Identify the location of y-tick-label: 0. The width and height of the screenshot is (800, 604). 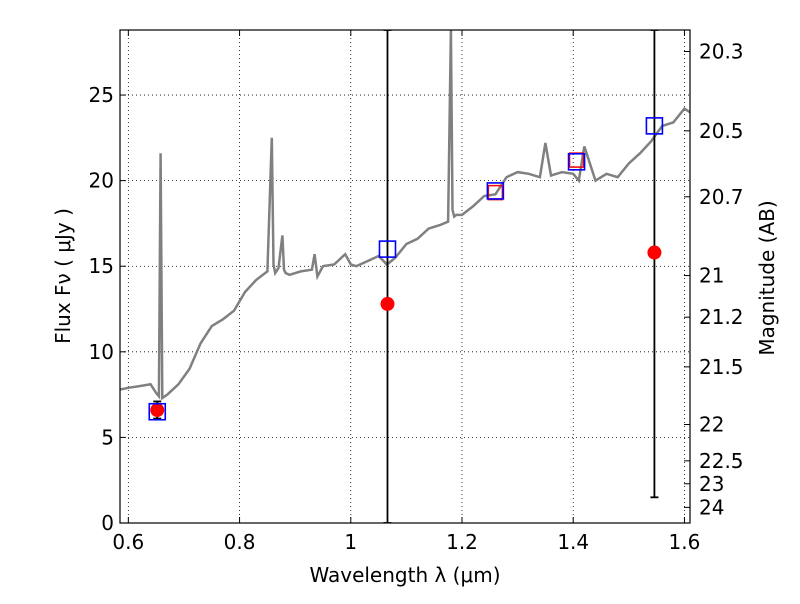
(107, 523).